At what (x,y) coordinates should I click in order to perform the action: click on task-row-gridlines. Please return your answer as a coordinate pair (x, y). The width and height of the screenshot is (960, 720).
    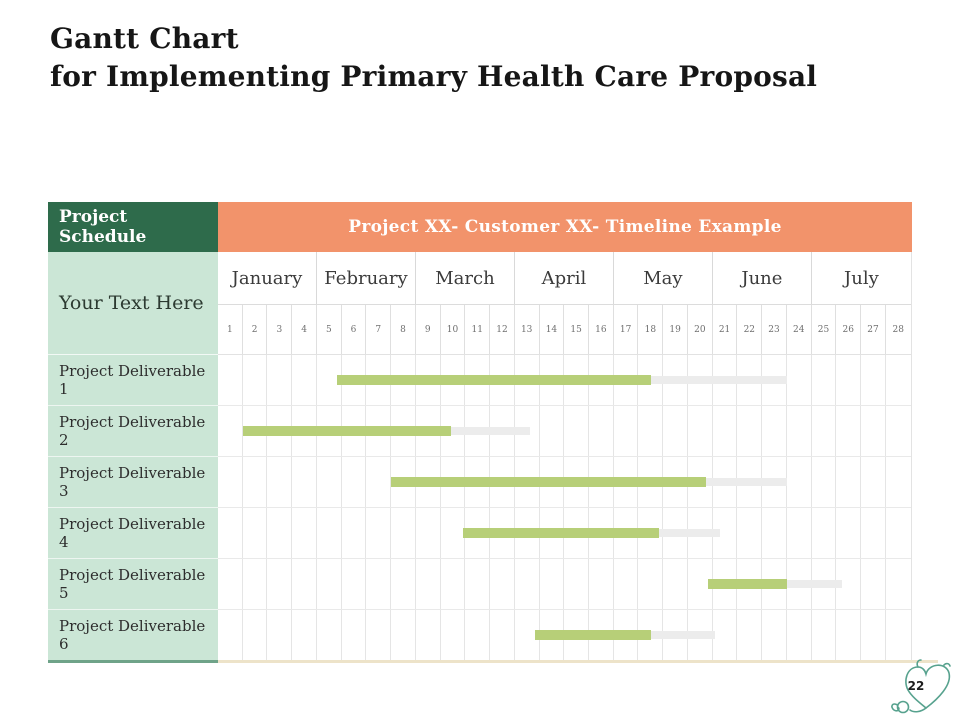
    Looking at the image, I should click on (564, 584).